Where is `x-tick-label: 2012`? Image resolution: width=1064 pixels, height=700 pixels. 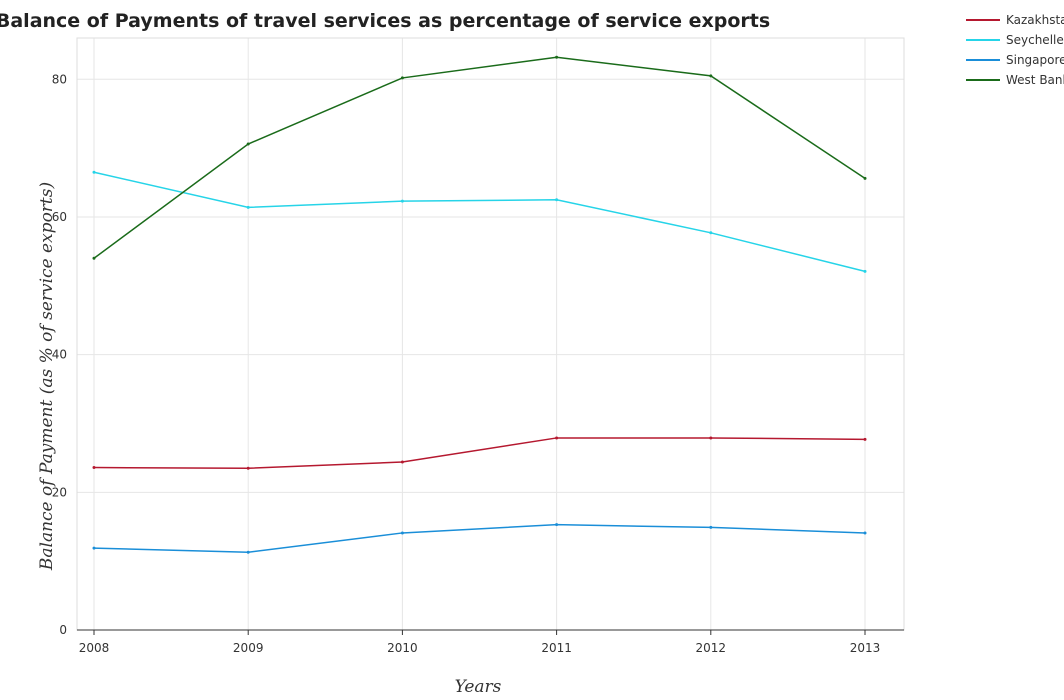 x-tick-label: 2012 is located at coordinates (711, 648).